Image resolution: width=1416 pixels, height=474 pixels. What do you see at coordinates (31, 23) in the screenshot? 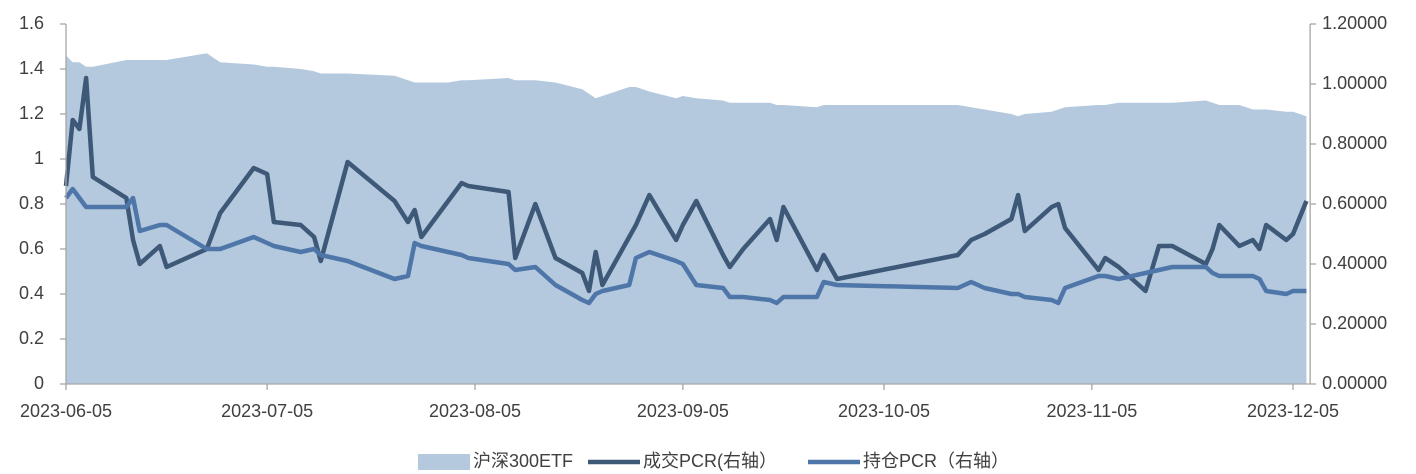
I see `y-tick-label: 1.6` at bounding box center [31, 23].